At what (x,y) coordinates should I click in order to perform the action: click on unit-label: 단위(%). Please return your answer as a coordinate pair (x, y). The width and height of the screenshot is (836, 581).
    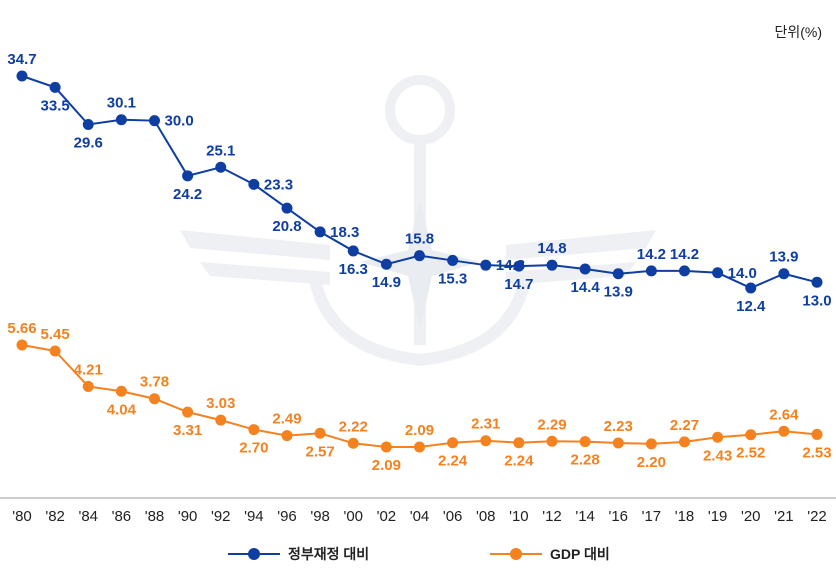
    Looking at the image, I should click on (798, 32).